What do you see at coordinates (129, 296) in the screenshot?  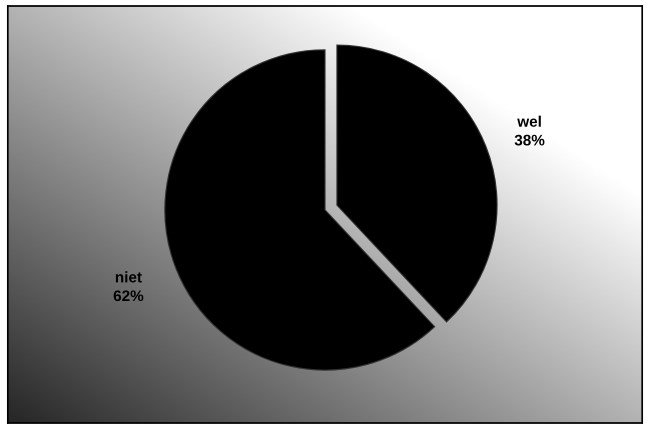 I see `data-label: 62%` at bounding box center [129, 296].